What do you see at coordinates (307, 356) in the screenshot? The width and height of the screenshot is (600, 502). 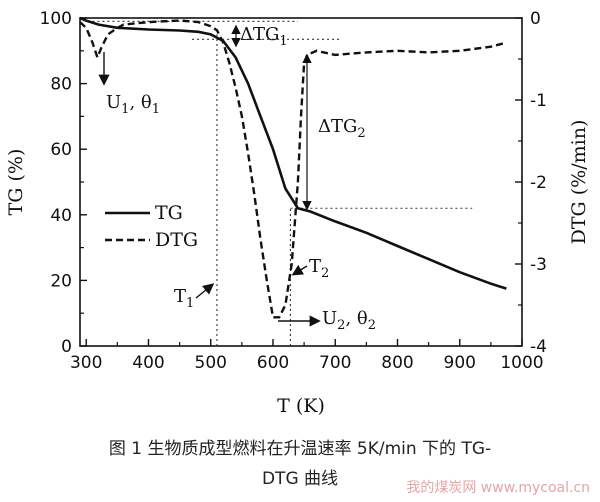 I see `x-axis-ticks: 300 400 500 600 700 800 900 1000` at bounding box center [307, 356].